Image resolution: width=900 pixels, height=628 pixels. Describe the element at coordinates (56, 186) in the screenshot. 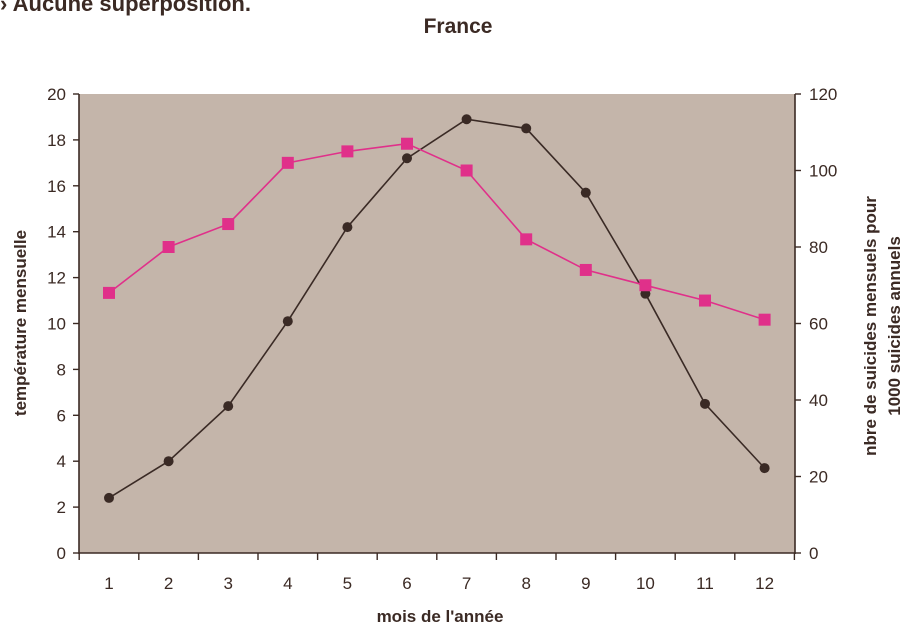

I see `y-left-tick-label: 16` at that location.